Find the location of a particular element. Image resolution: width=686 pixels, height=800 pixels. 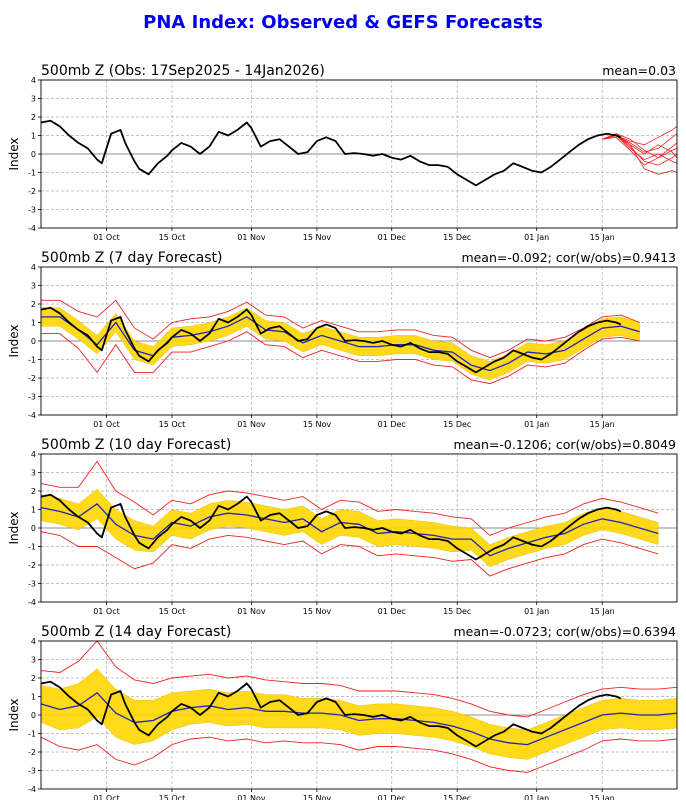

member-line is located at coordinates (640, 151).